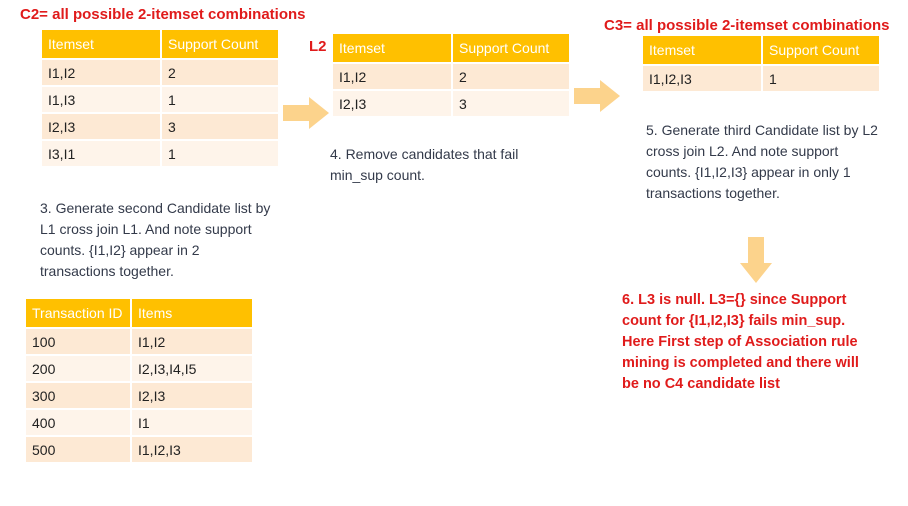 The image size is (908, 506). Describe the element at coordinates (220, 71) in the screenshot. I see `c2-support-cell: 2` at that location.